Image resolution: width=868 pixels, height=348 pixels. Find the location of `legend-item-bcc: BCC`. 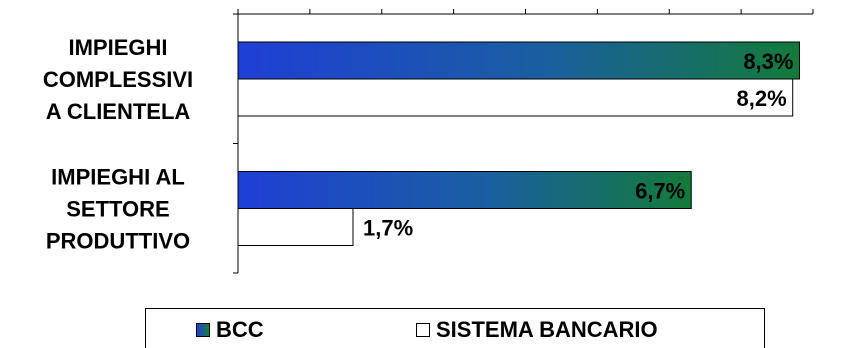

legend-item-bcc: BCC is located at coordinates (230, 330).